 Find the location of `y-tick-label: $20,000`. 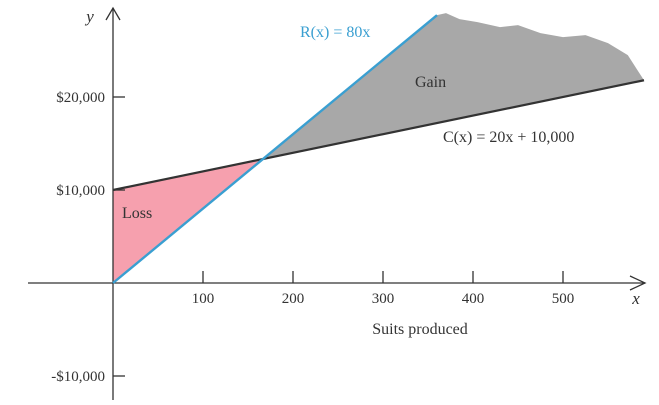

y-tick-label: $20,000 is located at coordinates (80, 98).